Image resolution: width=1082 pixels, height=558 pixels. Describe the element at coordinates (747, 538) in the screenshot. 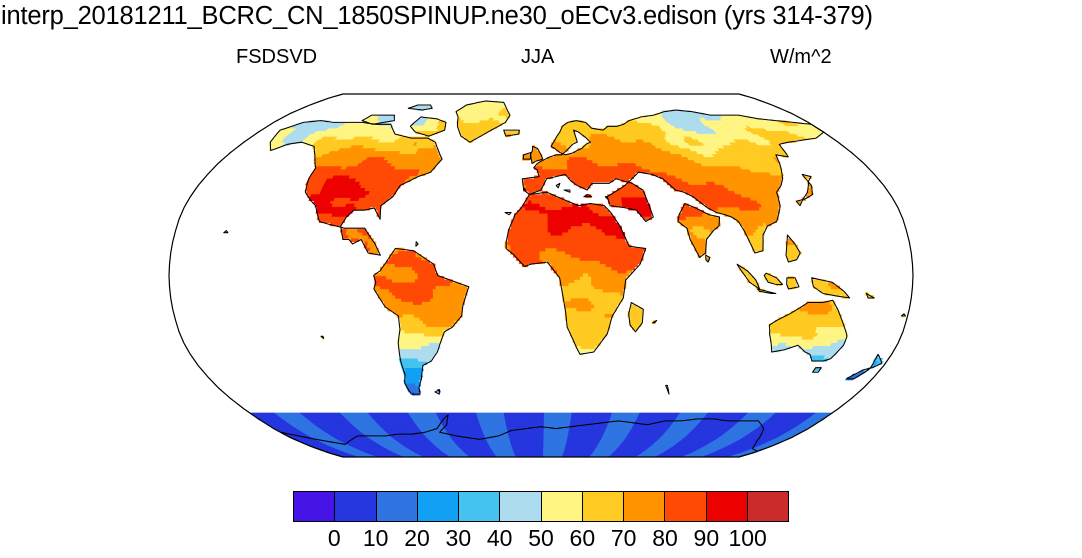

I see `colorbar-tick-100: 100` at that location.